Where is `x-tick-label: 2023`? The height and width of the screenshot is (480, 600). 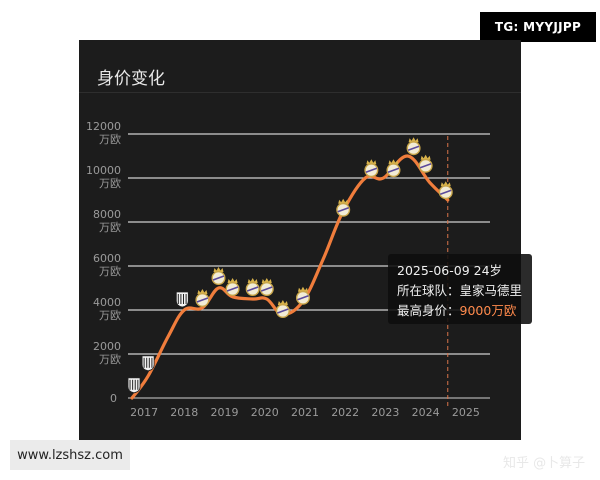 x-tick-label: 2023 is located at coordinates (385, 412).